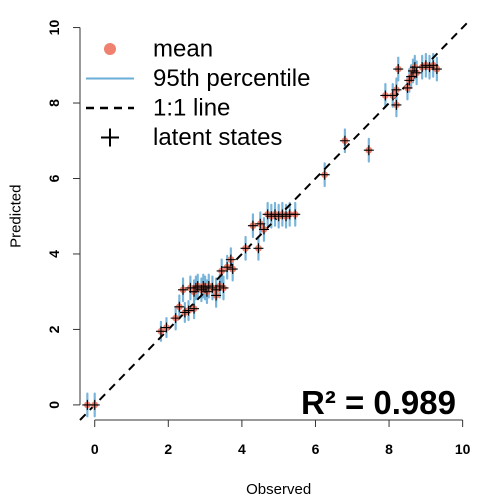  I want to click on x-tick-label: 10, so click(463, 449).